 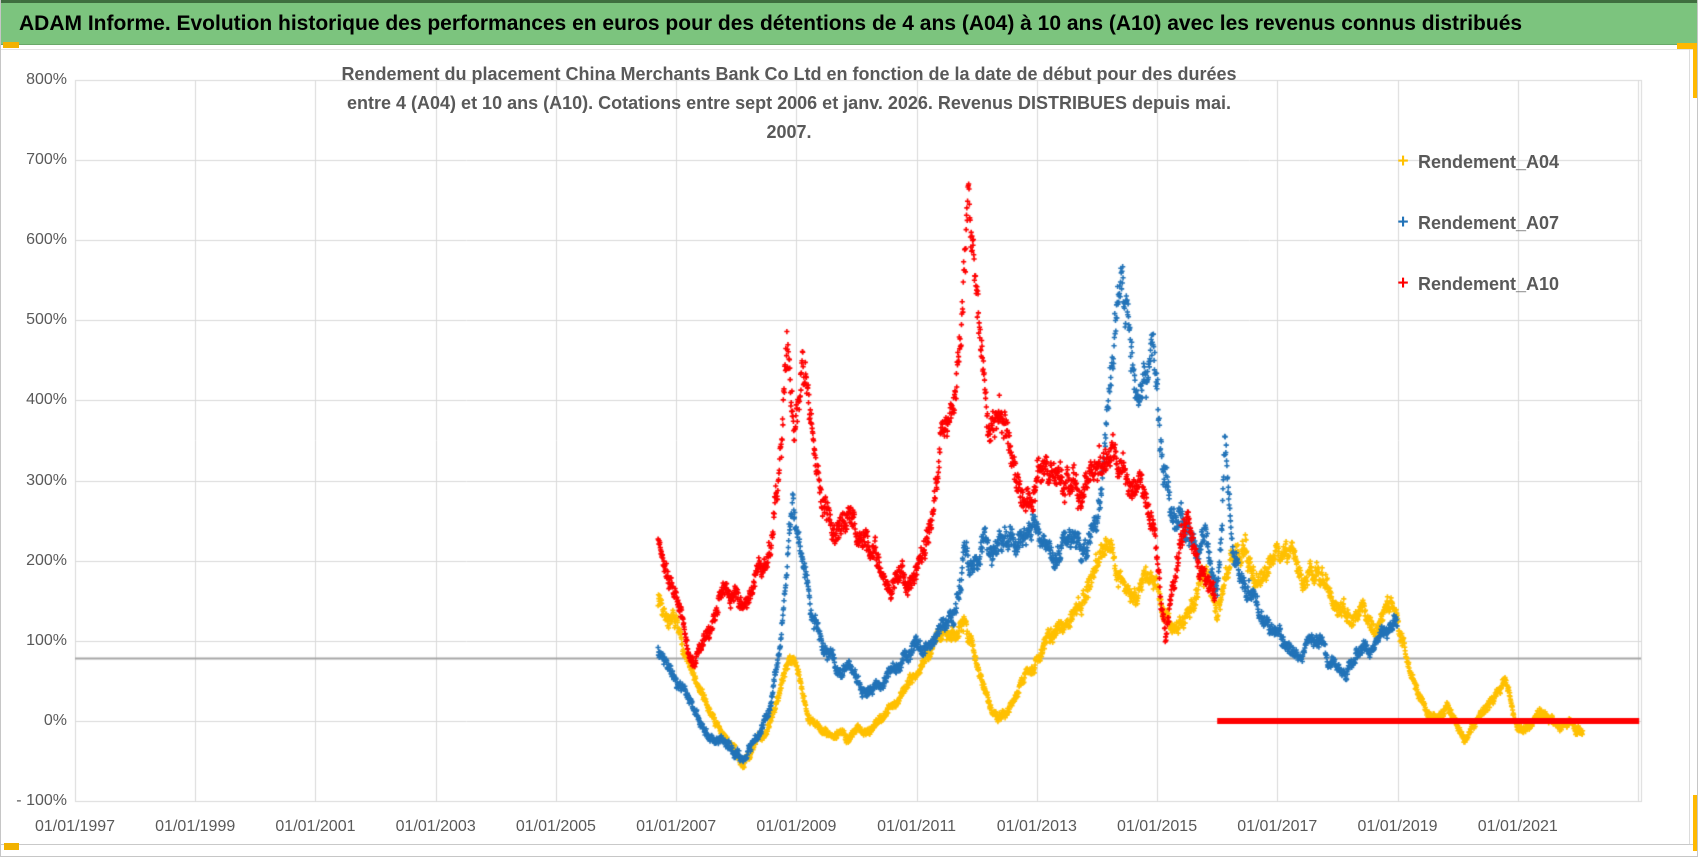 I want to click on legend-item-rendement_a07: + Rendement_A07, so click(x=1476, y=223).